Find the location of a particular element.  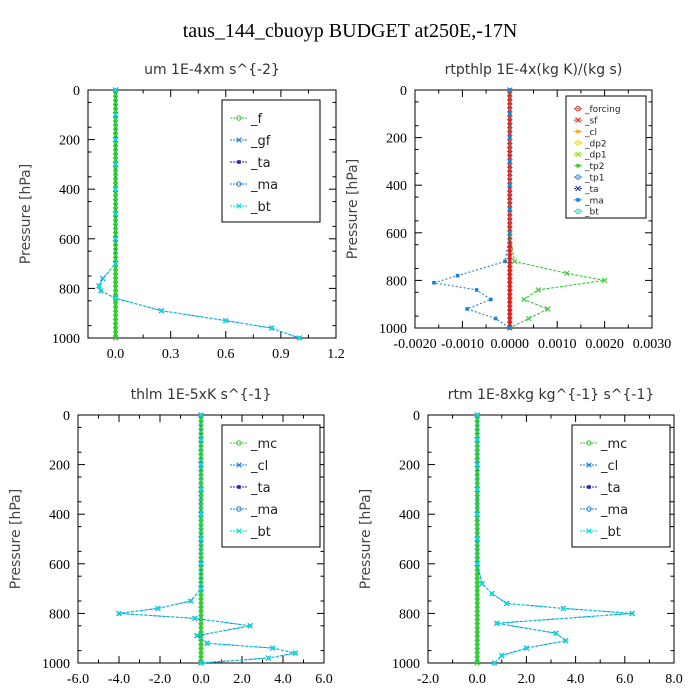

x-tick-label: -6.0 is located at coordinates (78, 679).